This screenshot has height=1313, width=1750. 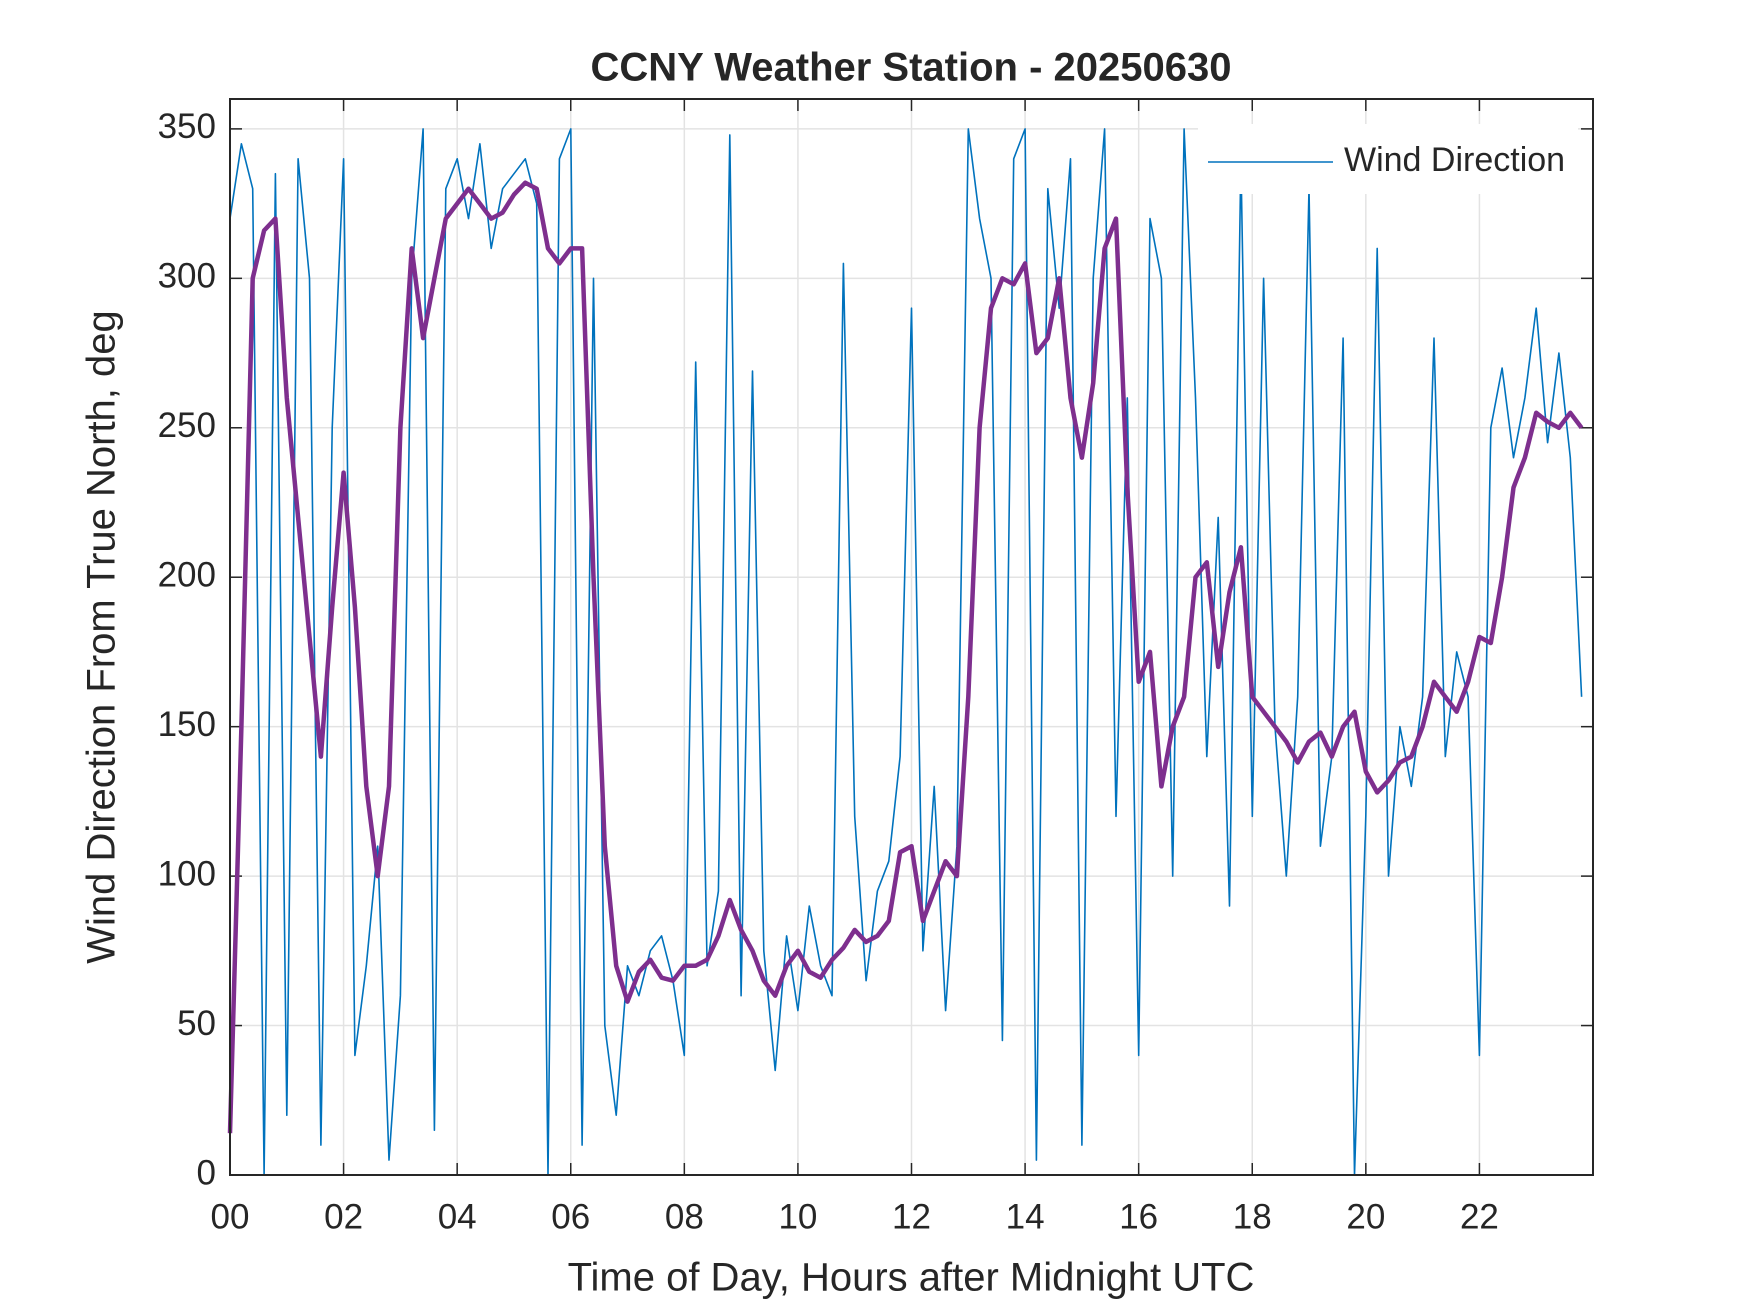 What do you see at coordinates (1252, 1216) in the screenshot?
I see `x-tick-label: 18` at bounding box center [1252, 1216].